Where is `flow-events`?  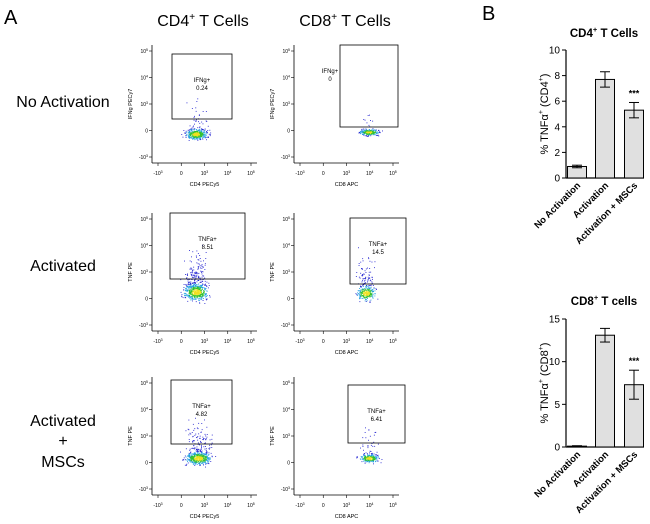
flow-events is located at coordinates (369, 446).